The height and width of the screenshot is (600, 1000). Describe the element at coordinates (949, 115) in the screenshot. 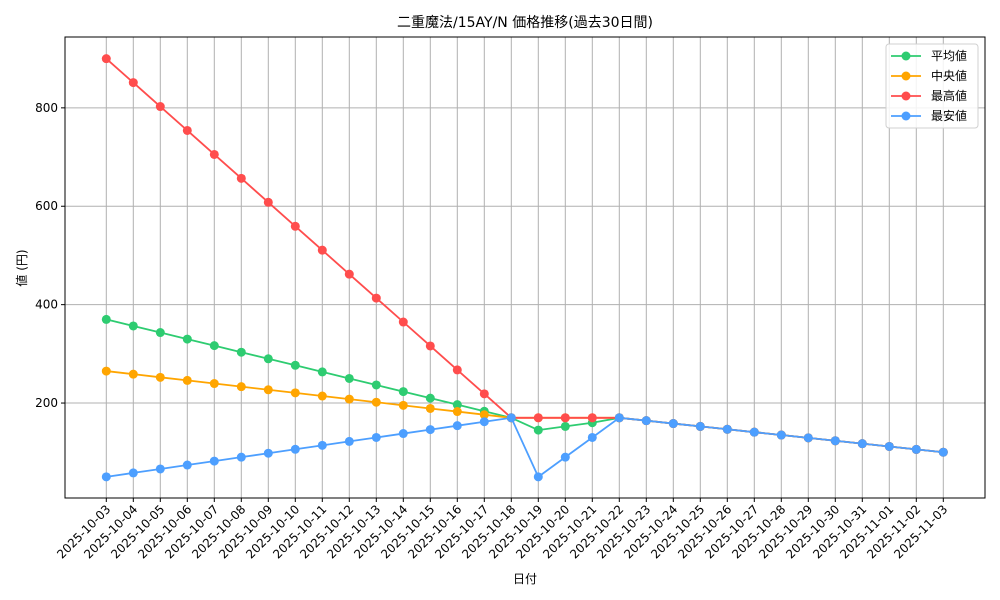

I see `legend-label: 最安値` at that location.